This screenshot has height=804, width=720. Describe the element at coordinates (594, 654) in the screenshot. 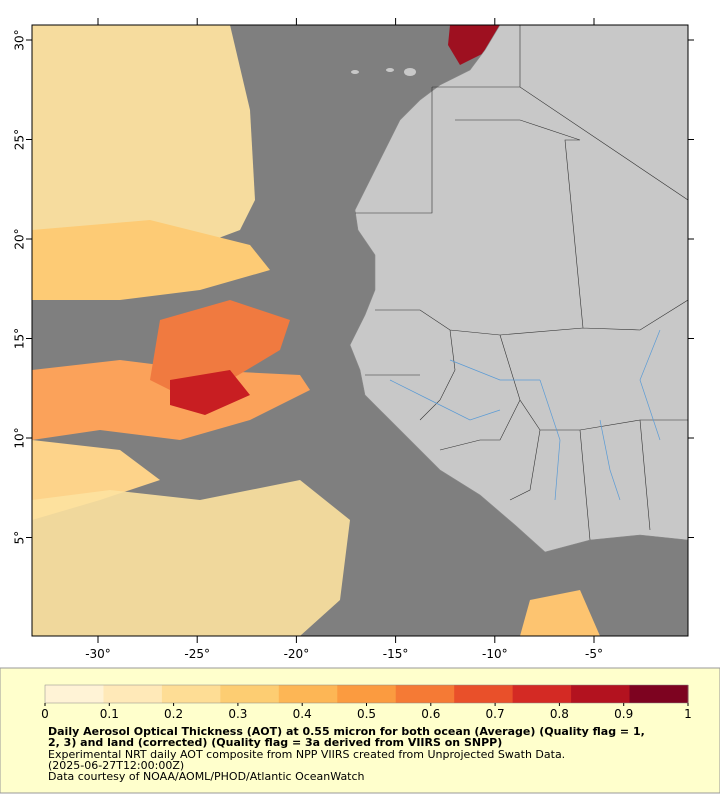

I see `lon-label: -5°` at that location.